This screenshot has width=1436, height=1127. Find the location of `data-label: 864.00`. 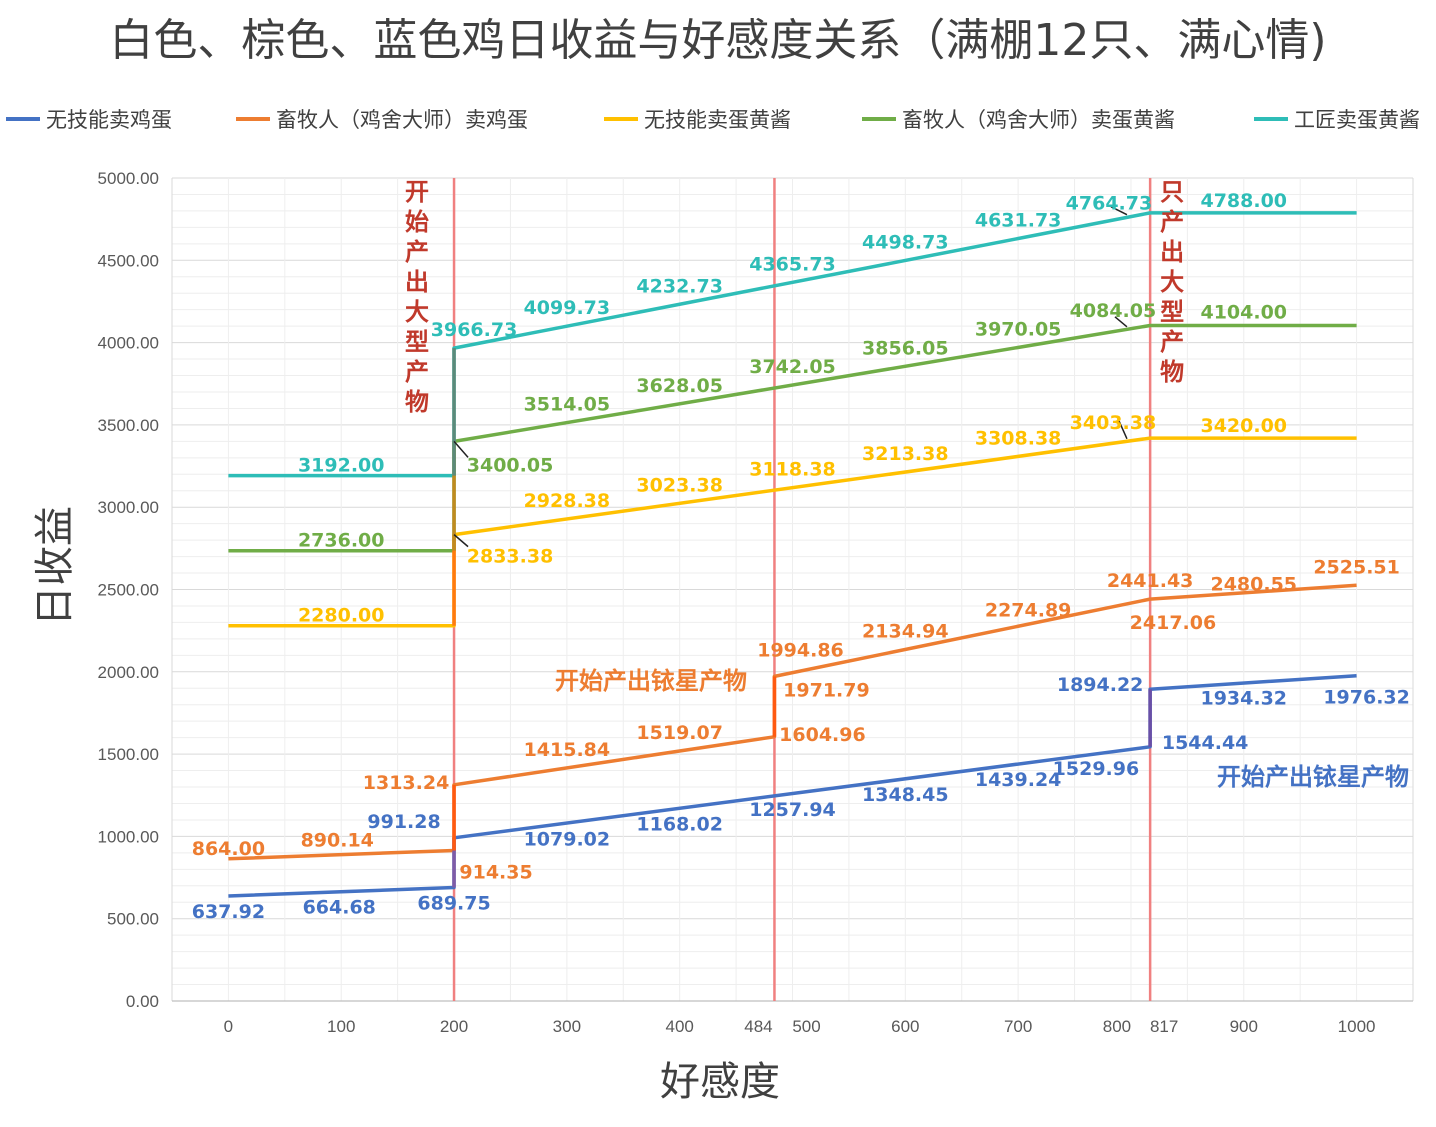

data-label: 864.00 is located at coordinates (228, 849).